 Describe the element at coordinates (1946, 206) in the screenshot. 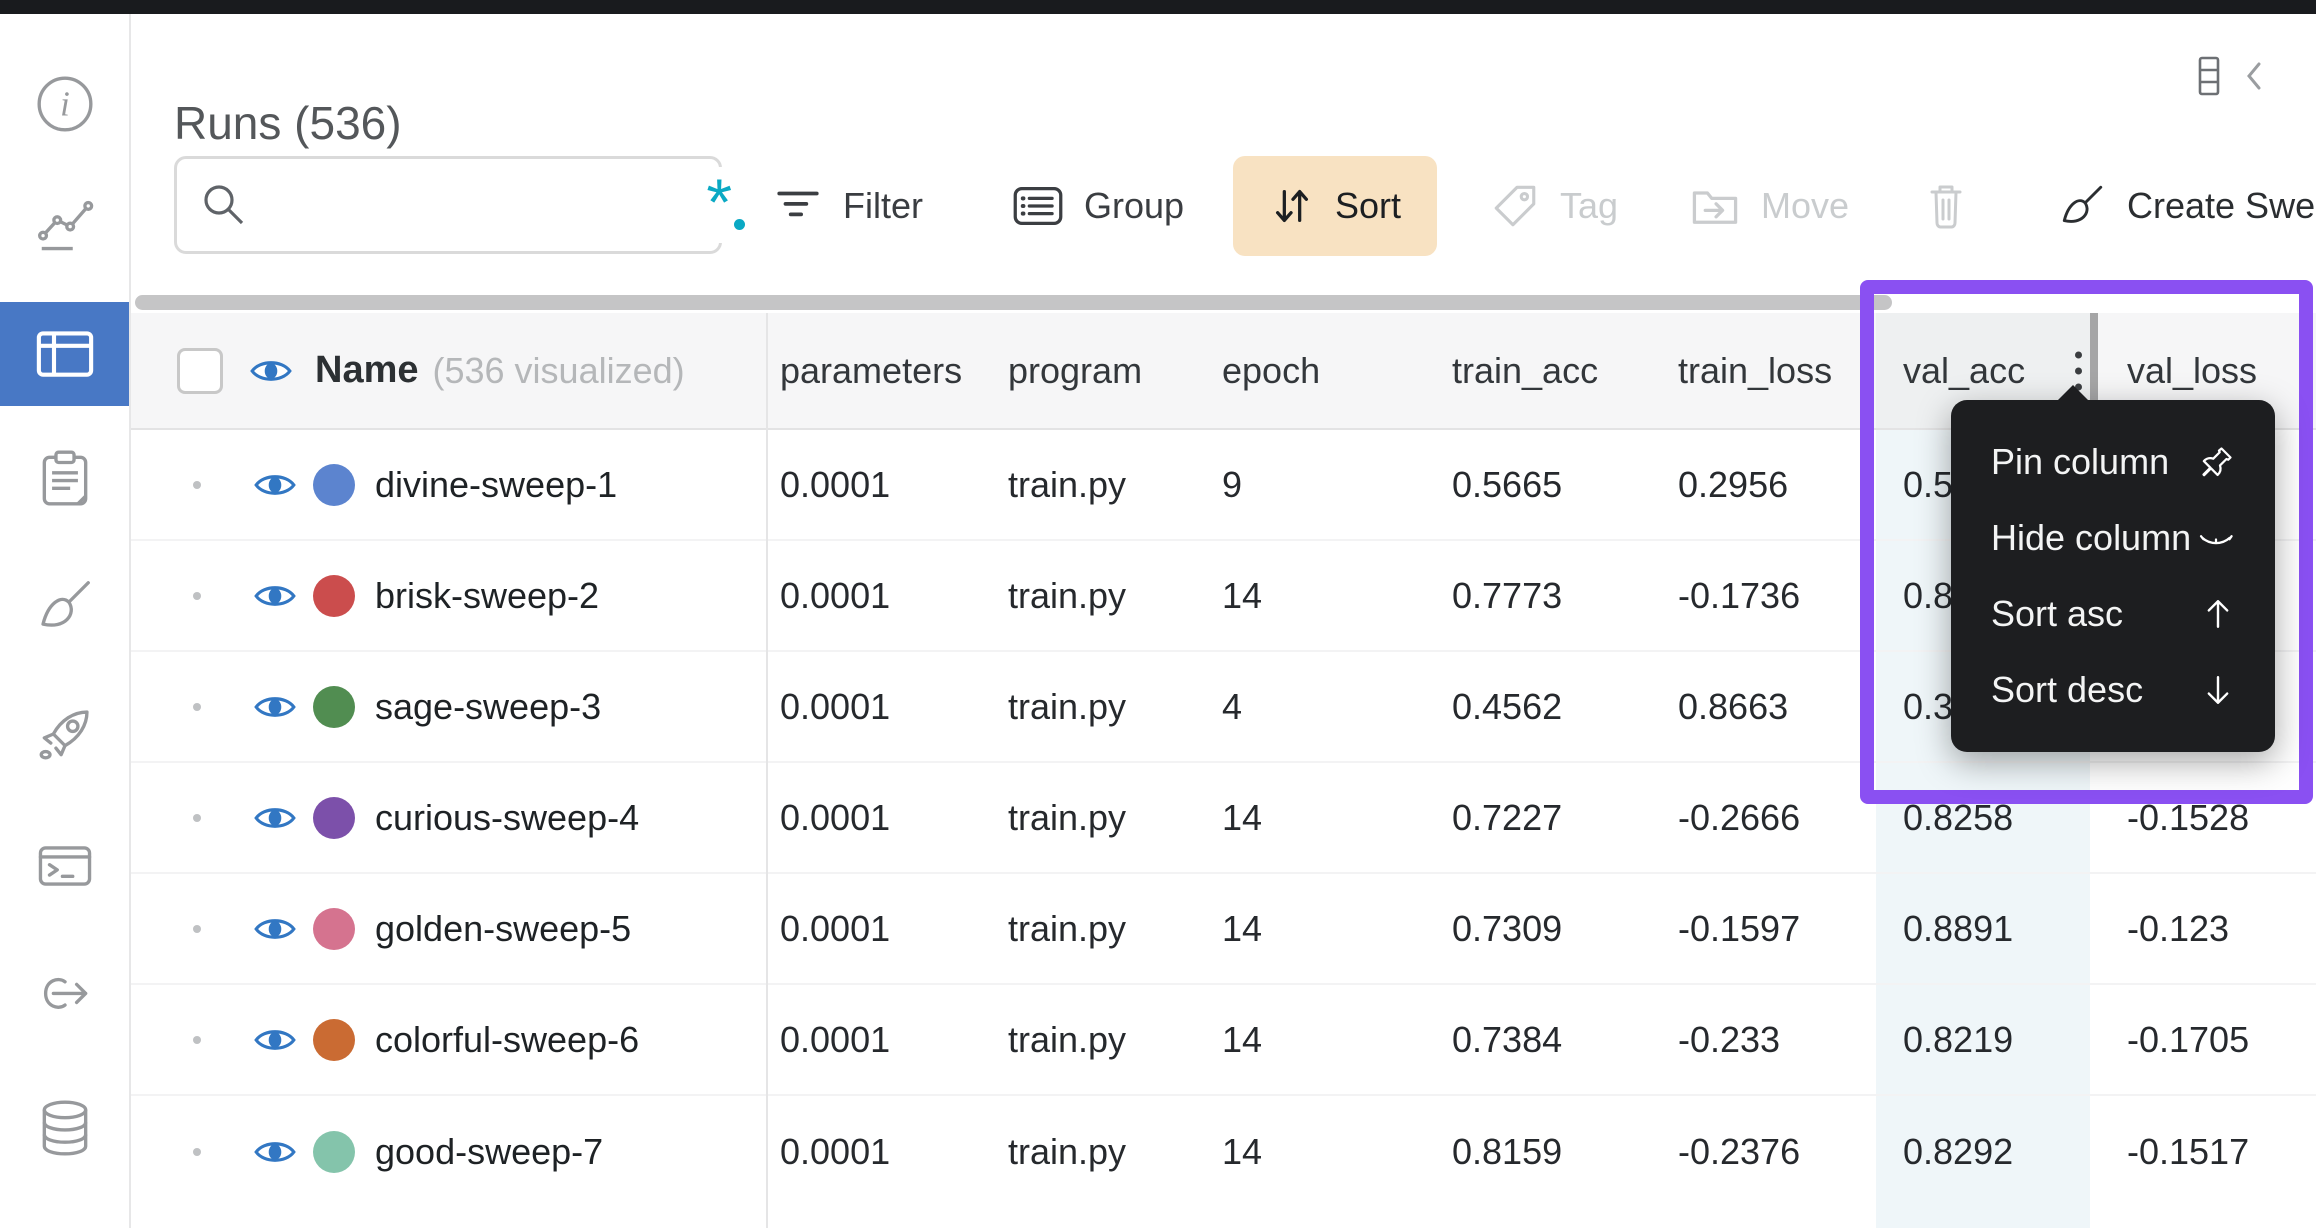

I see `delete-button` at that location.